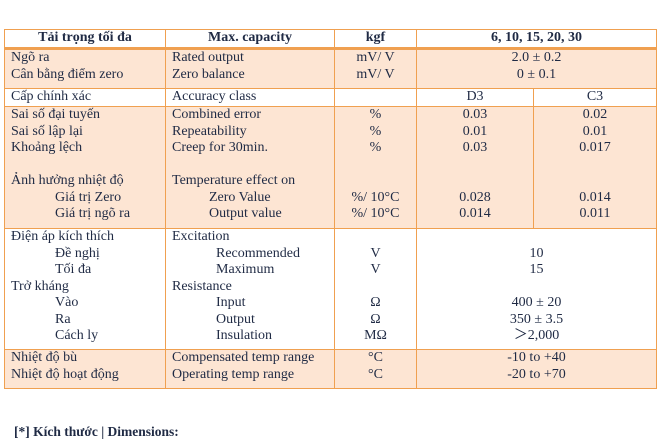 This screenshot has width=662, height=444. I want to click on temp-zero-vn: Giá trị Zero, so click(88, 197).